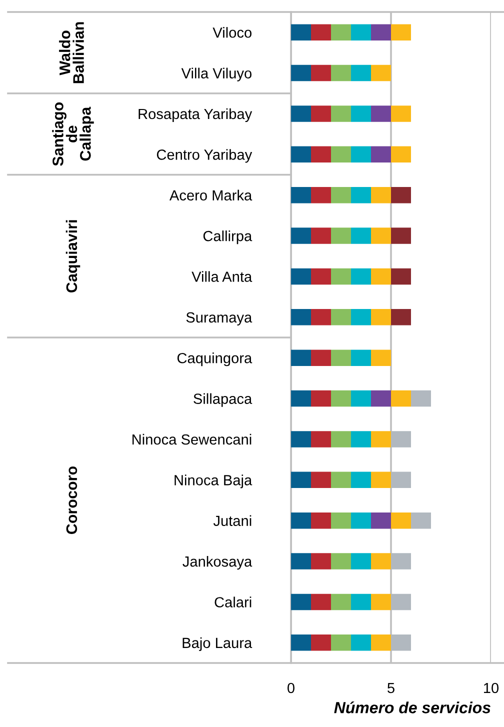 The height and width of the screenshot is (727, 504). I want to click on y-tick-label: Villa Anta, so click(222, 276).